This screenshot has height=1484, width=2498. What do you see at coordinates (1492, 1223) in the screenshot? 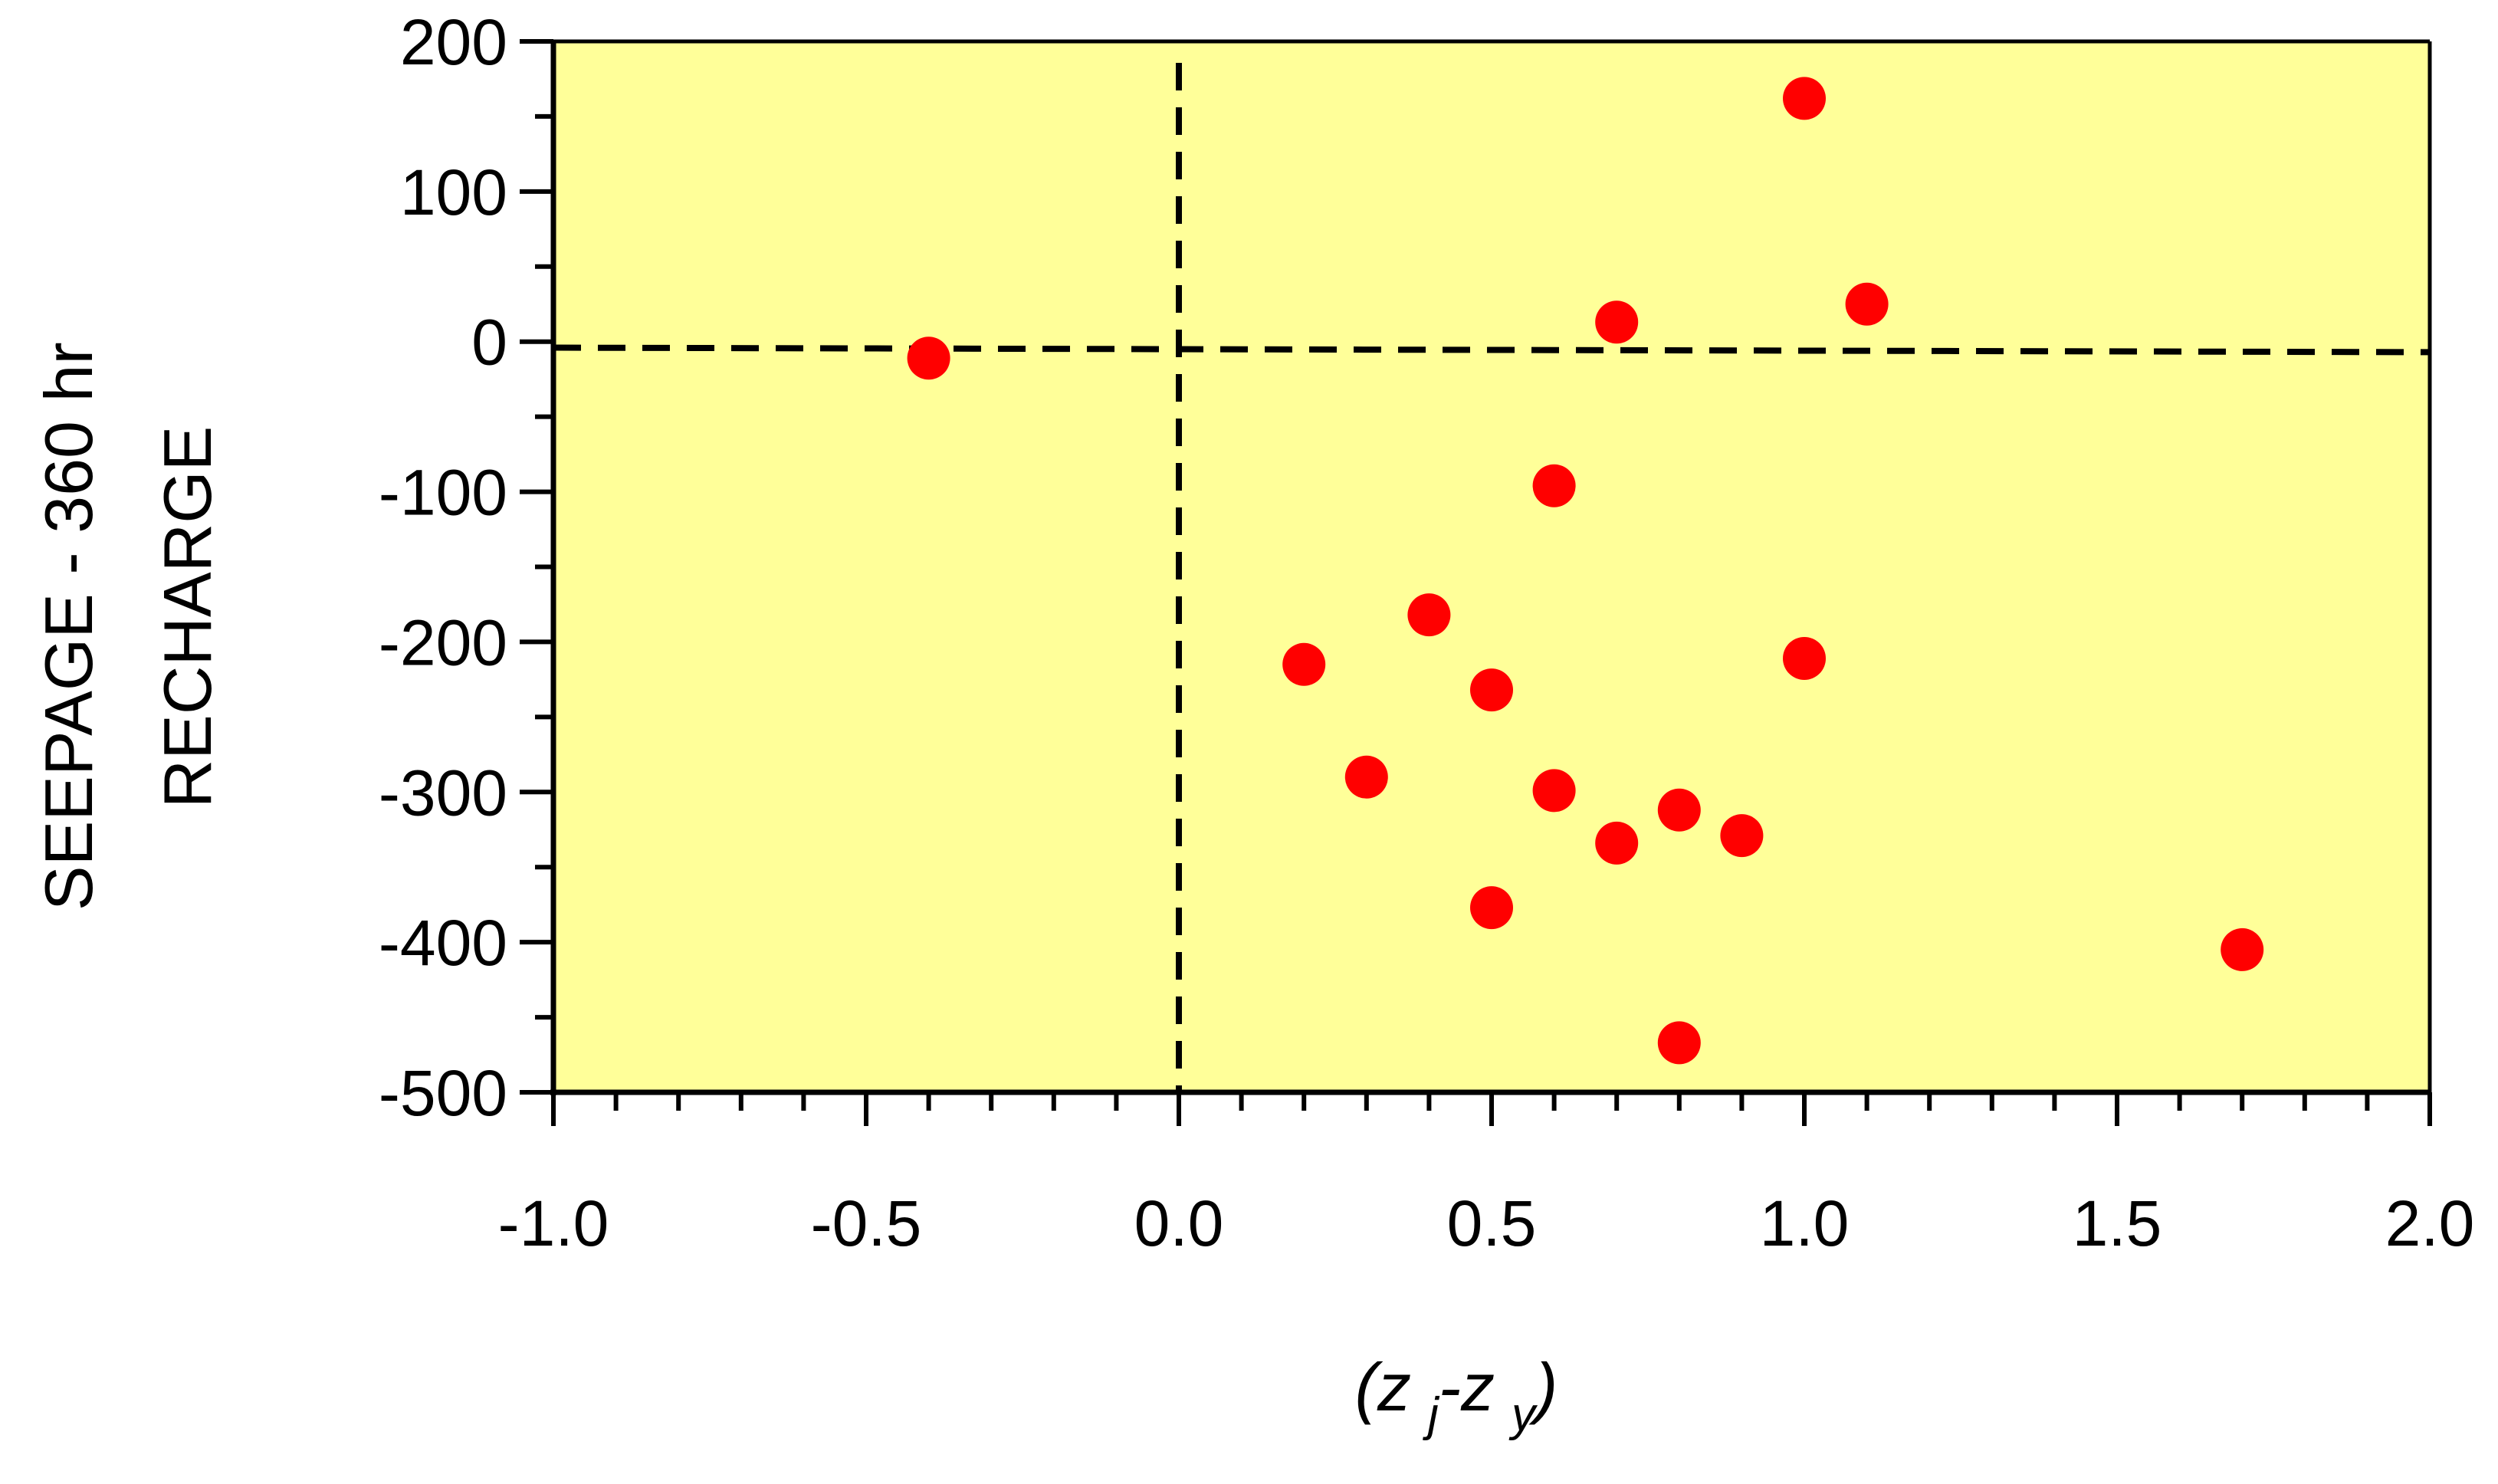
I see `x-tick-label: 0.5` at bounding box center [1492, 1223].